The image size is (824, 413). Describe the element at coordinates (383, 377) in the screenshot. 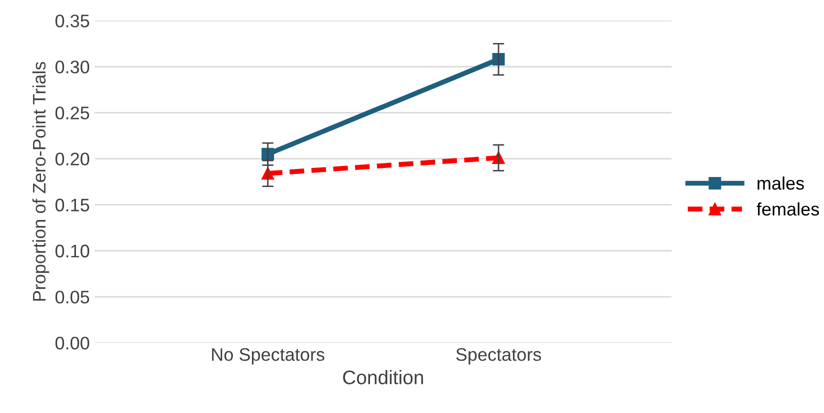

I see `x-axis-title: Condition` at that location.